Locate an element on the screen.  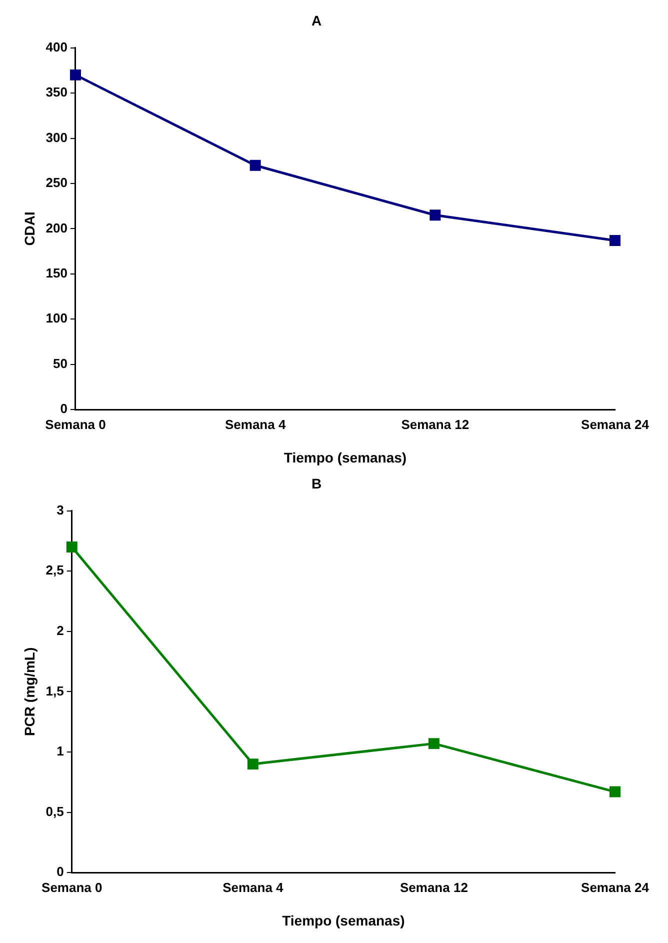
y-tick-label: 100 is located at coordinates (57, 318).